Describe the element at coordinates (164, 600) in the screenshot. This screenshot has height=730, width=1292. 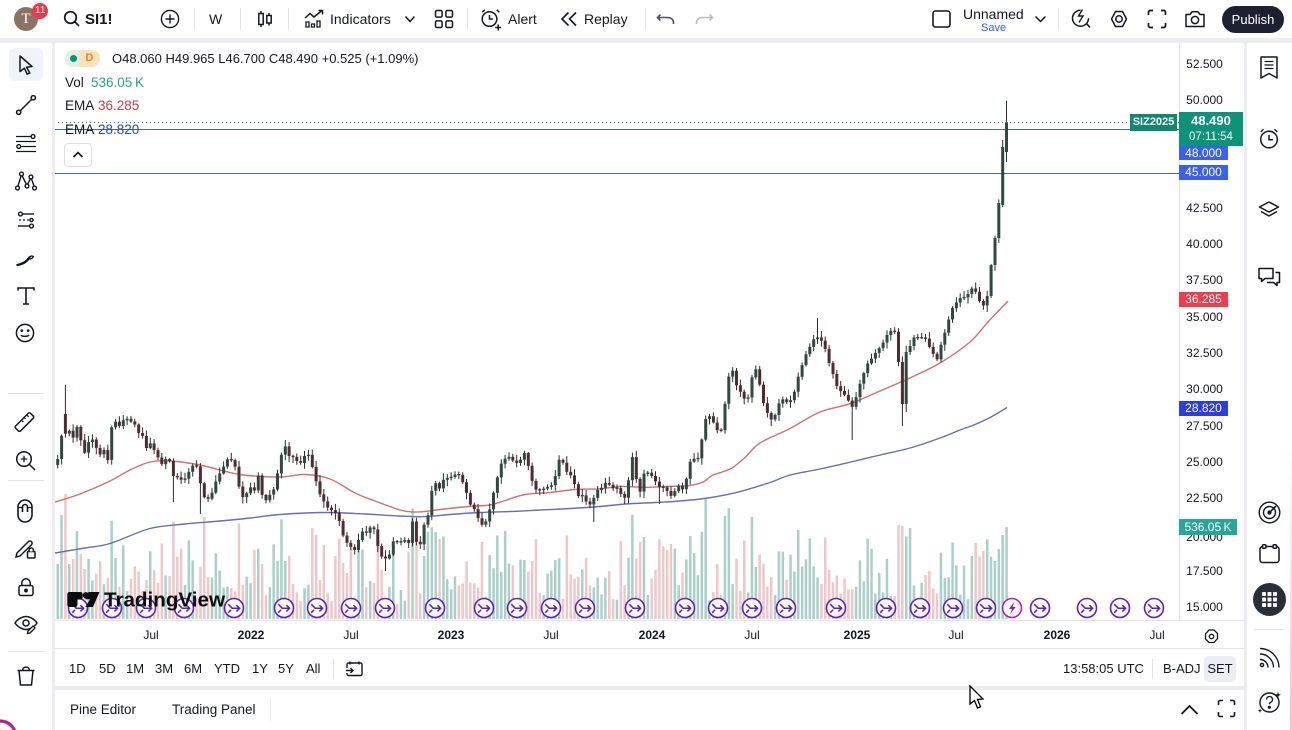
I see `svg-text: TradingView` at that location.